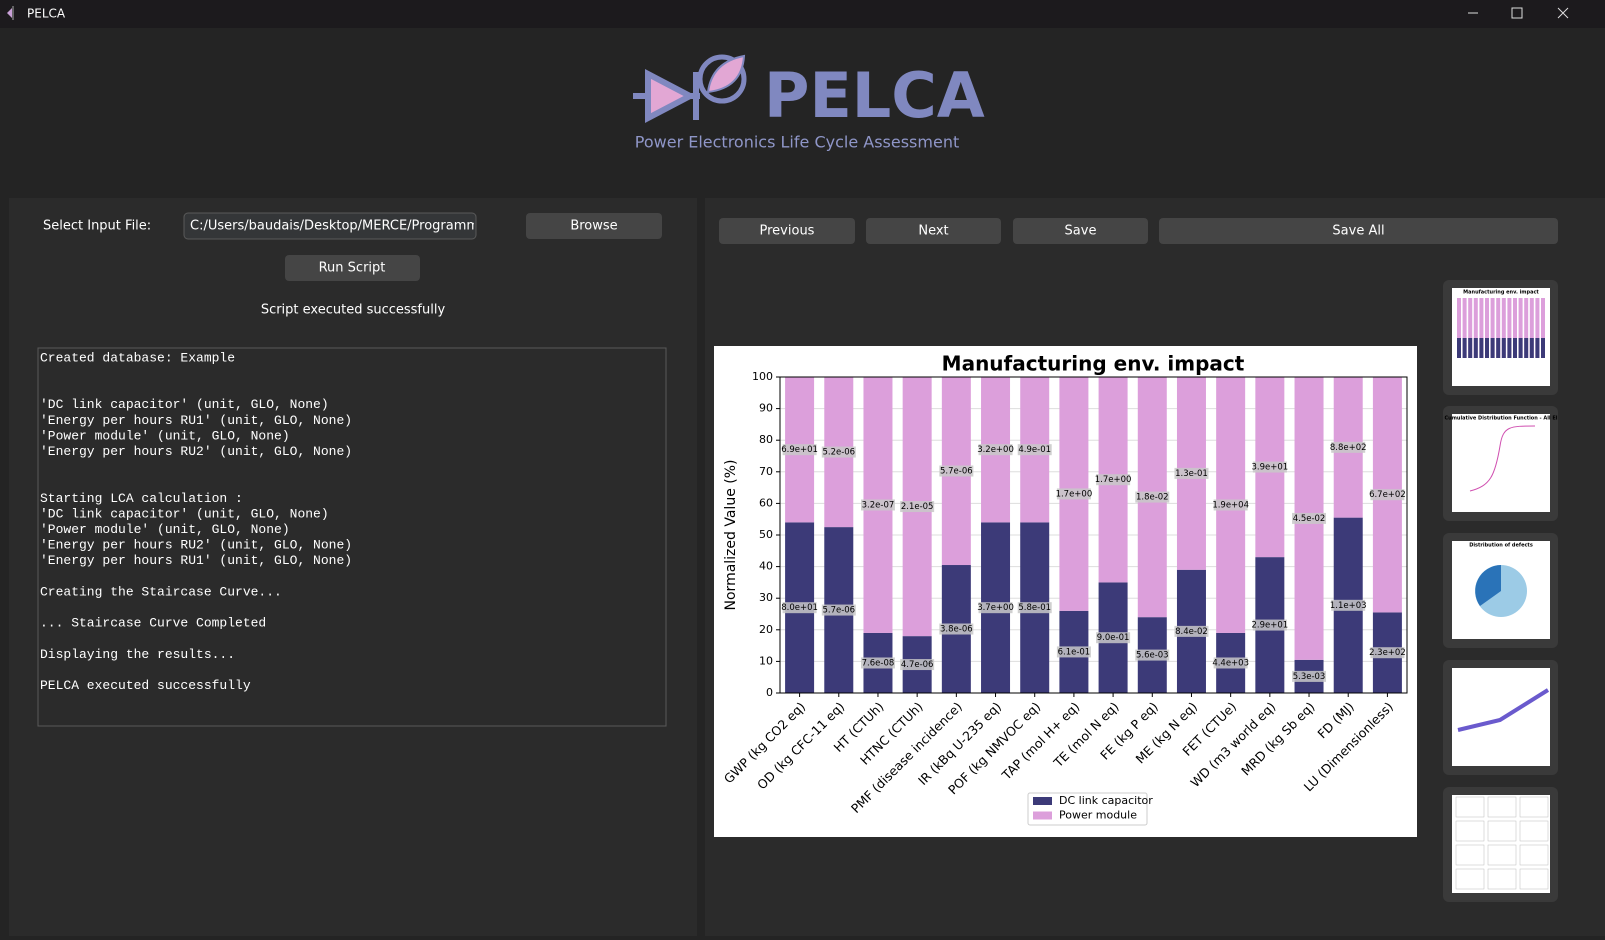 The image size is (1605, 940). What do you see at coordinates (1034, 608) in the screenshot?
I see `segment-label: 5.8e-01` at bounding box center [1034, 608].